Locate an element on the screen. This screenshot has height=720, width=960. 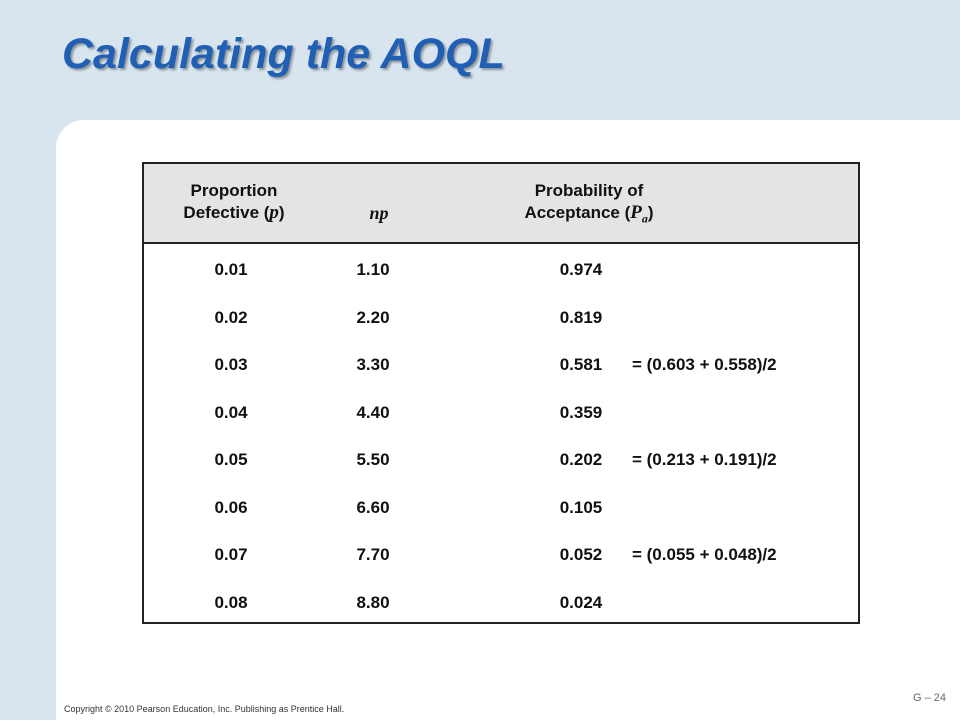
cell-np: 1.10 is located at coordinates (373, 269).